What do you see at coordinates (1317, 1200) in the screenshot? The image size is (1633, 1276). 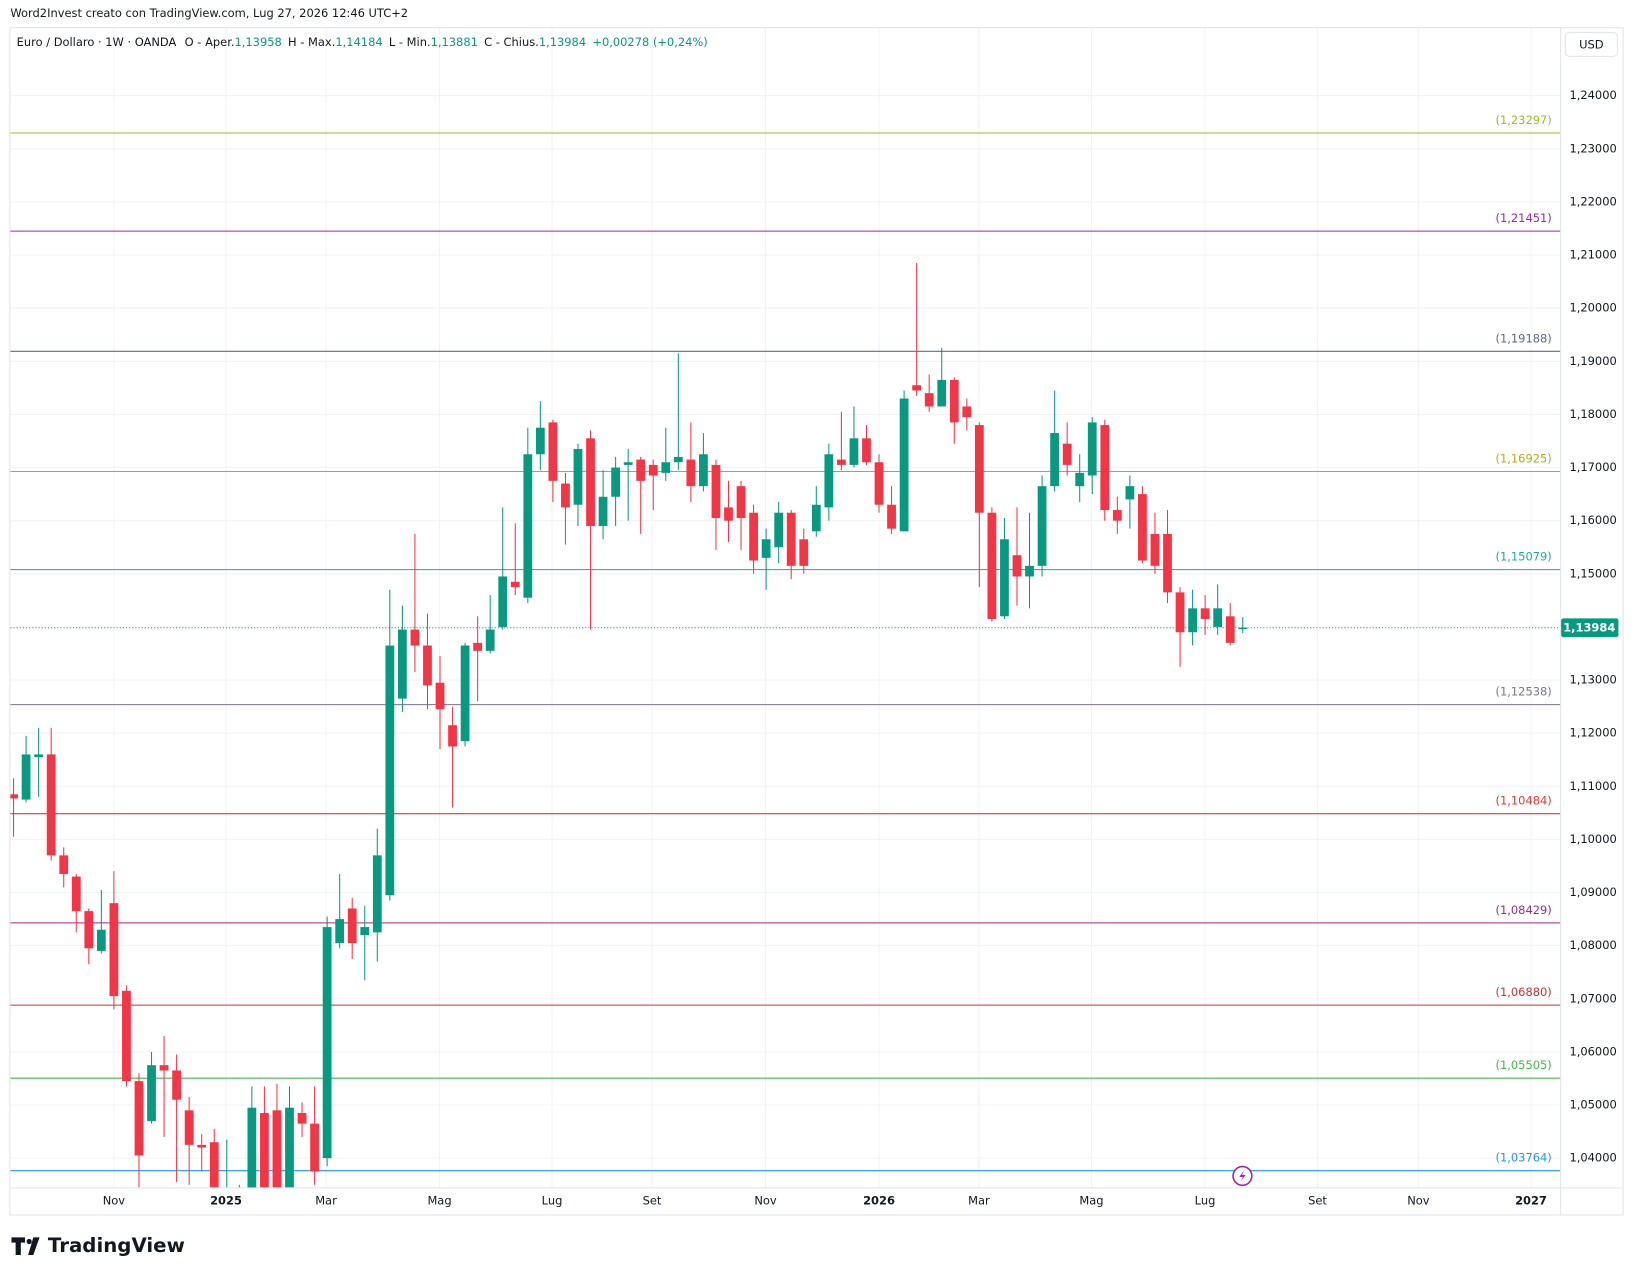 I see `x-tick-label: Set` at bounding box center [1317, 1200].